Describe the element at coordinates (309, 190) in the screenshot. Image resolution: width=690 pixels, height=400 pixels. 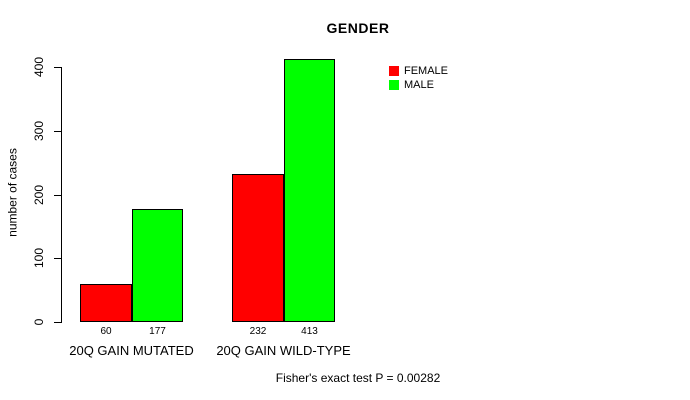
I see `bar-male-group2` at that location.